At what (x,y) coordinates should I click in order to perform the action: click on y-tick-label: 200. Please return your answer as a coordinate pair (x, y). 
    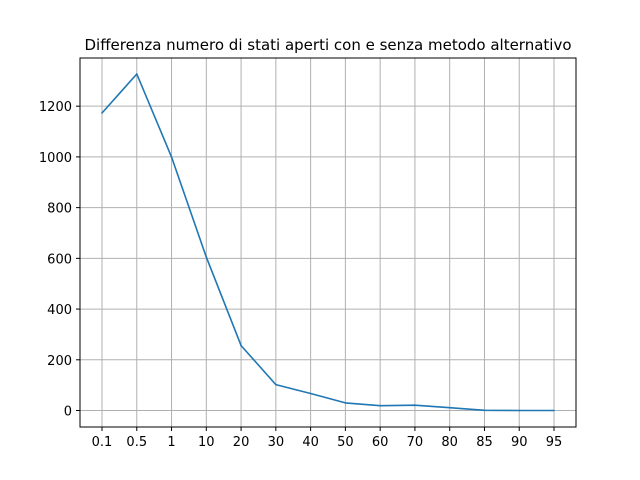
    Looking at the image, I should click on (59, 361).